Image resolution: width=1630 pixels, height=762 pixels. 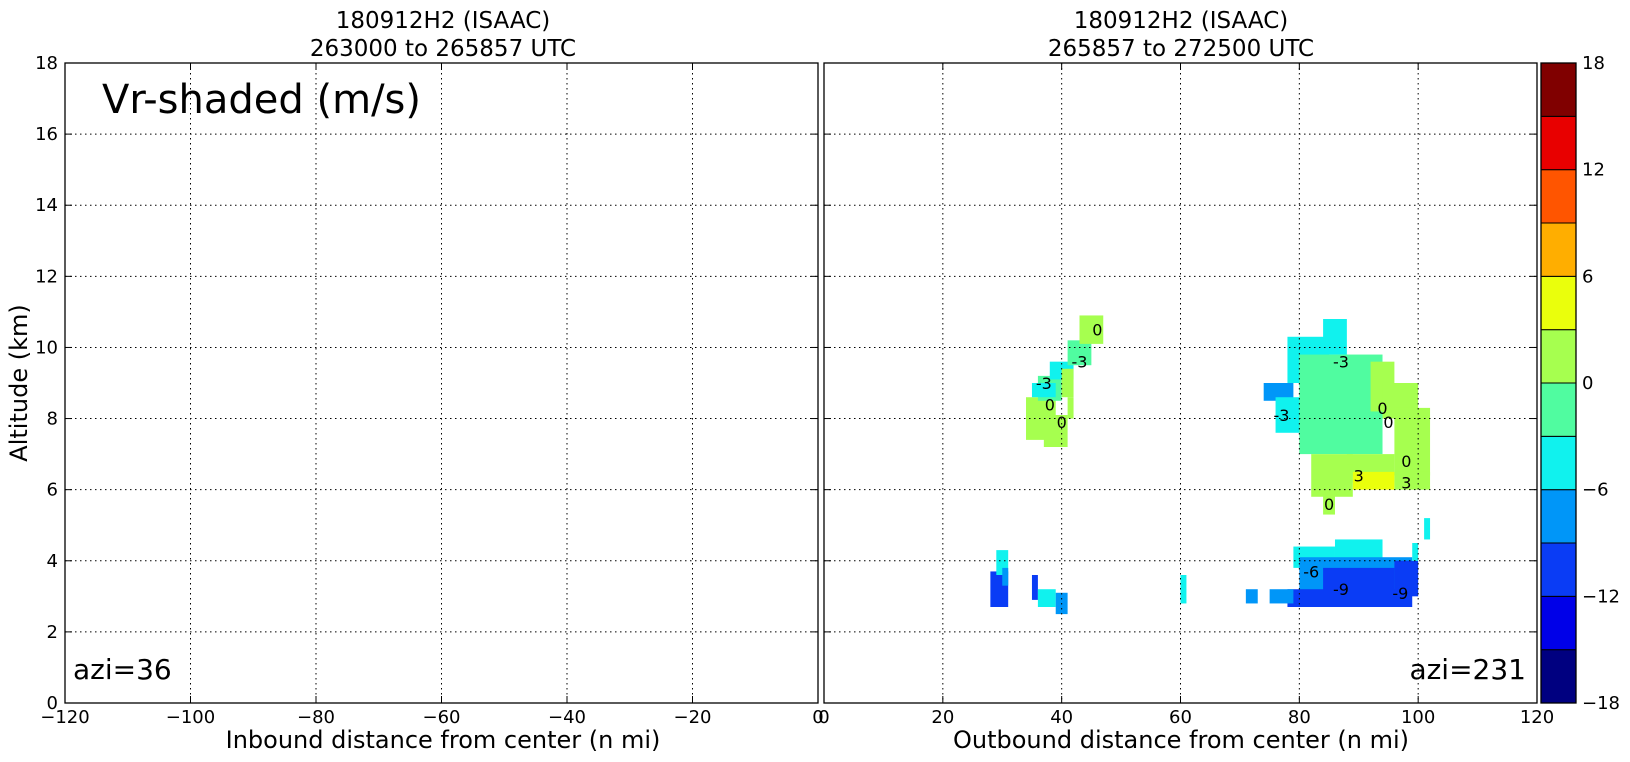 I want to click on left-y-ticks: 0 2 4 6 8 10 12 14 16 18, so click(x=46, y=383).